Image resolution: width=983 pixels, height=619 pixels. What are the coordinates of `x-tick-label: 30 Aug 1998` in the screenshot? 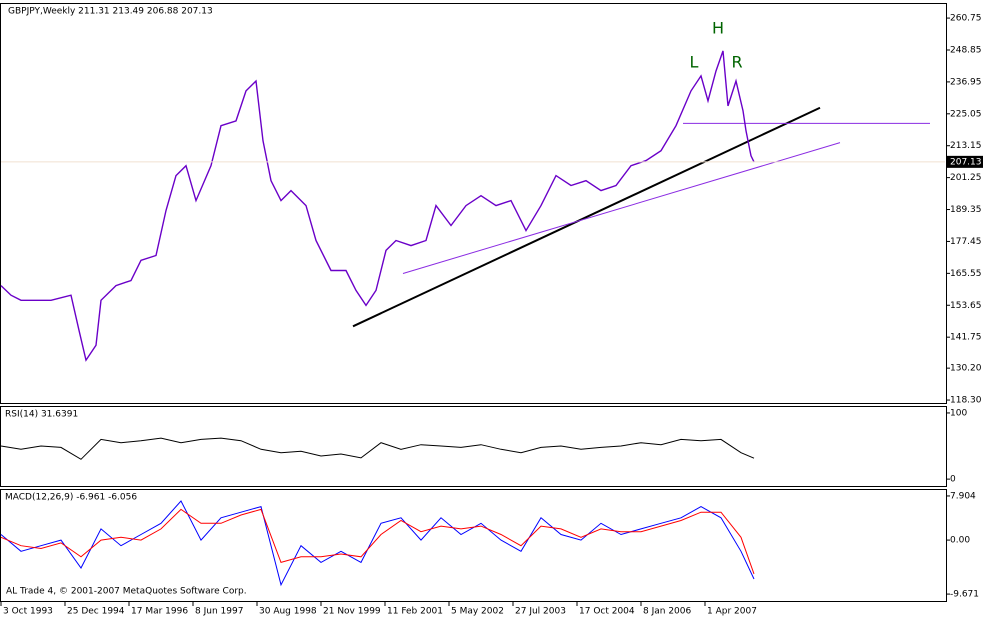 It's located at (288, 612).